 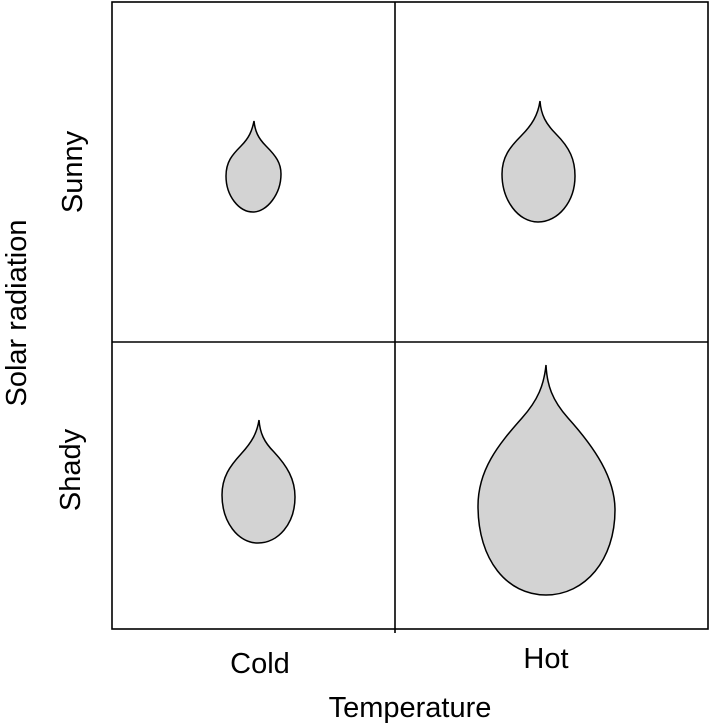 What do you see at coordinates (17, 313) in the screenshot?
I see `y-axis-title: Solar radiation` at bounding box center [17, 313].